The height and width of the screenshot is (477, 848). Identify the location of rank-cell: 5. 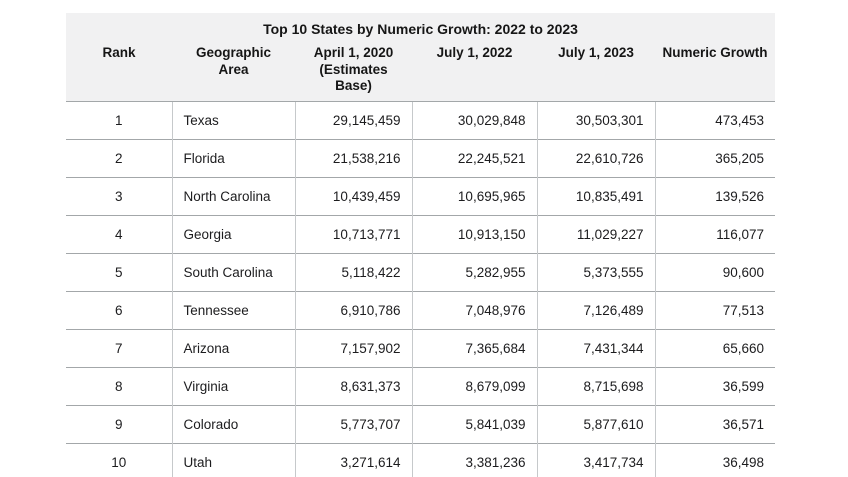
(119, 271).